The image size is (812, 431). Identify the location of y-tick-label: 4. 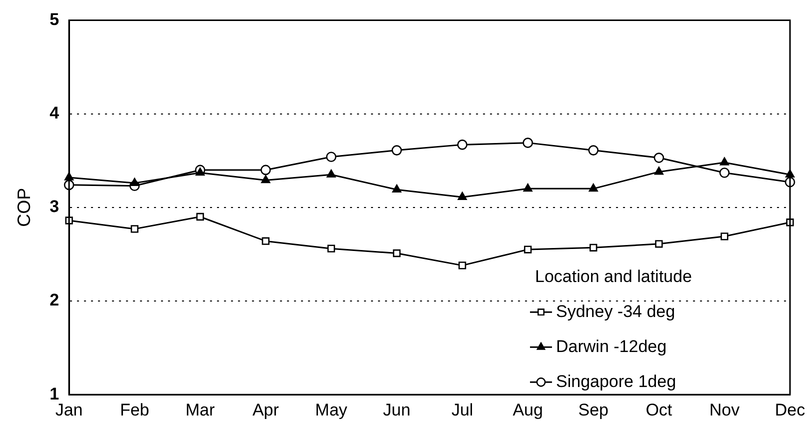
(55, 112).